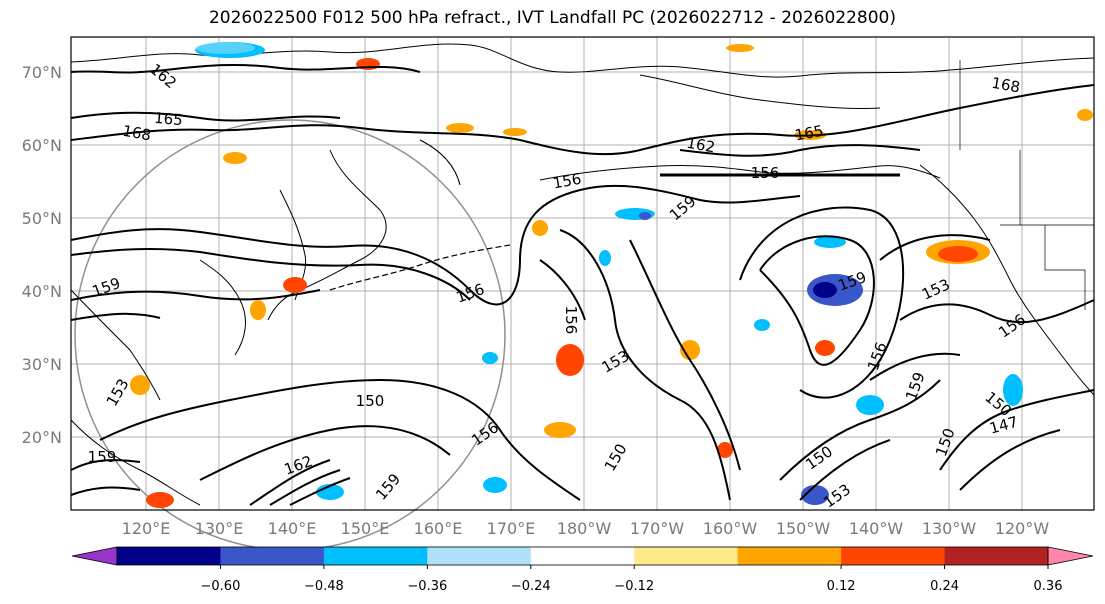  I want to click on contour-label: 150, so click(370, 401).